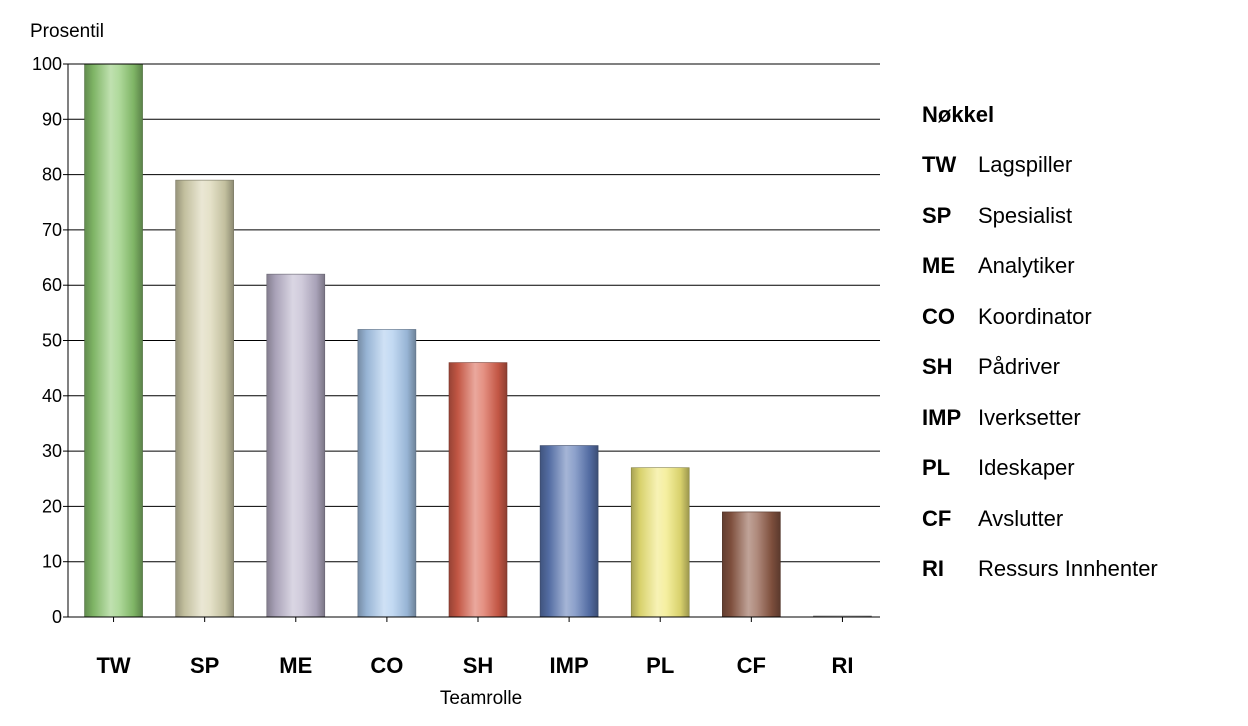 This screenshot has width=1248, height=726. What do you see at coordinates (842, 665) in the screenshot?
I see `x-tick-label: RI` at bounding box center [842, 665].